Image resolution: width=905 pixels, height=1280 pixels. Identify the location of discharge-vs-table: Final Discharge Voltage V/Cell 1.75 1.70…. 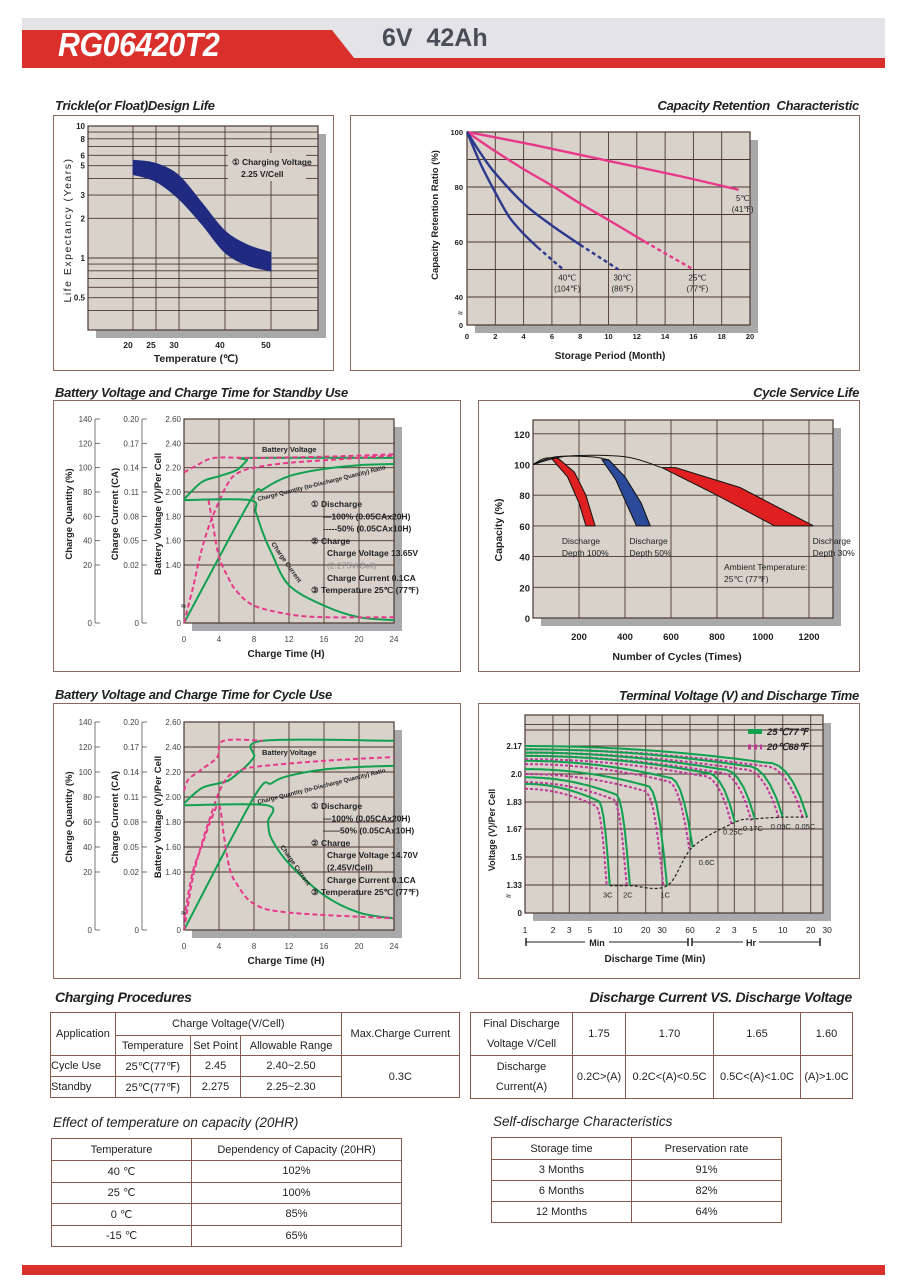
(661, 1055).